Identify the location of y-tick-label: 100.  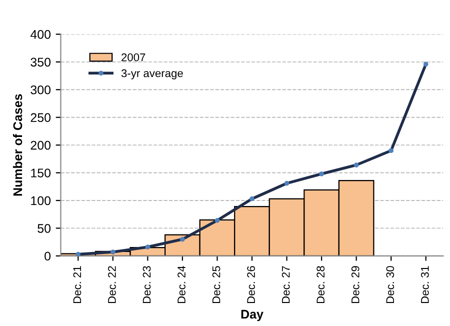
(41, 201).